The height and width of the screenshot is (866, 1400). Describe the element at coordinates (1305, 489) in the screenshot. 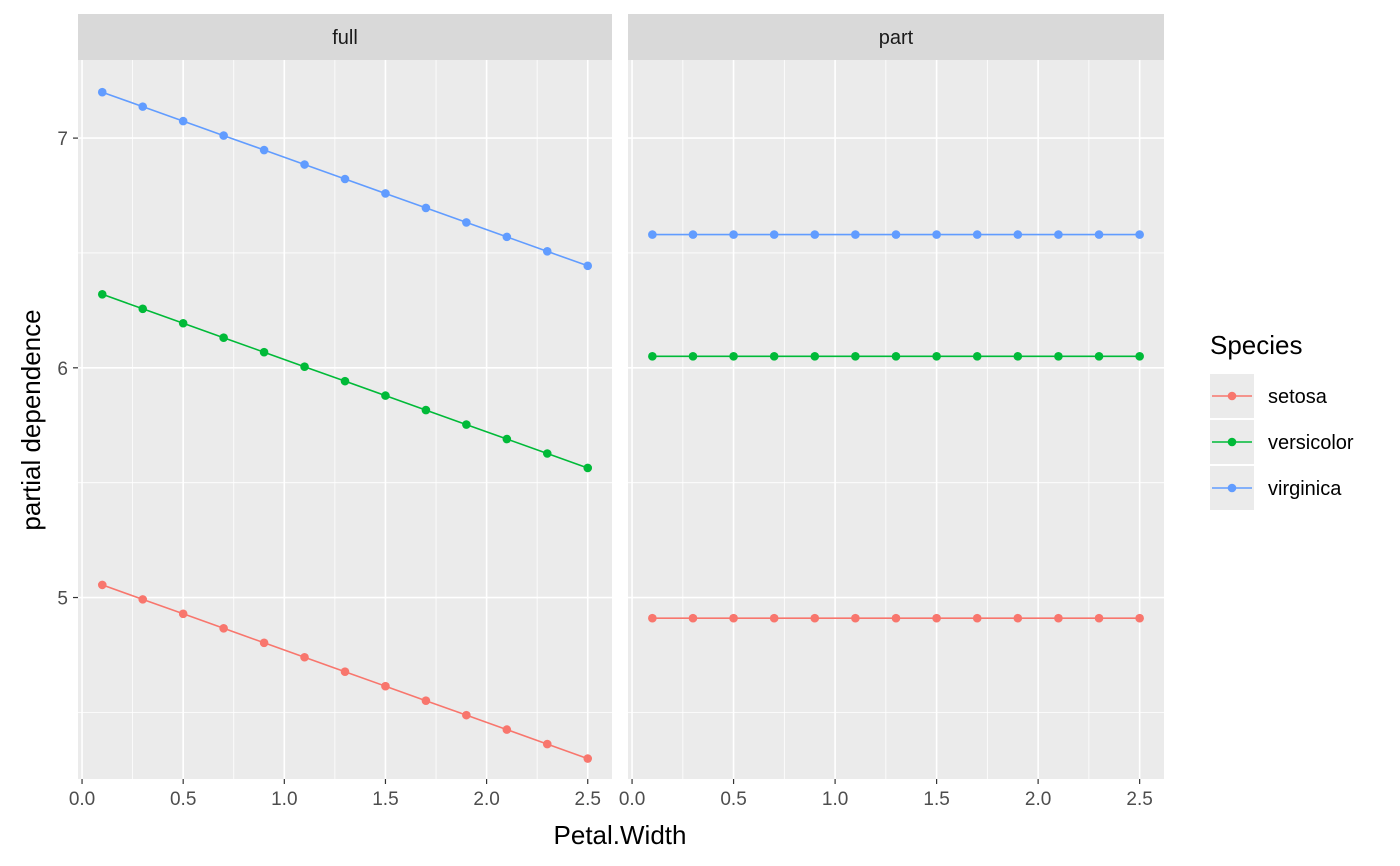

I see `legend-label-virginica: virginica` at that location.